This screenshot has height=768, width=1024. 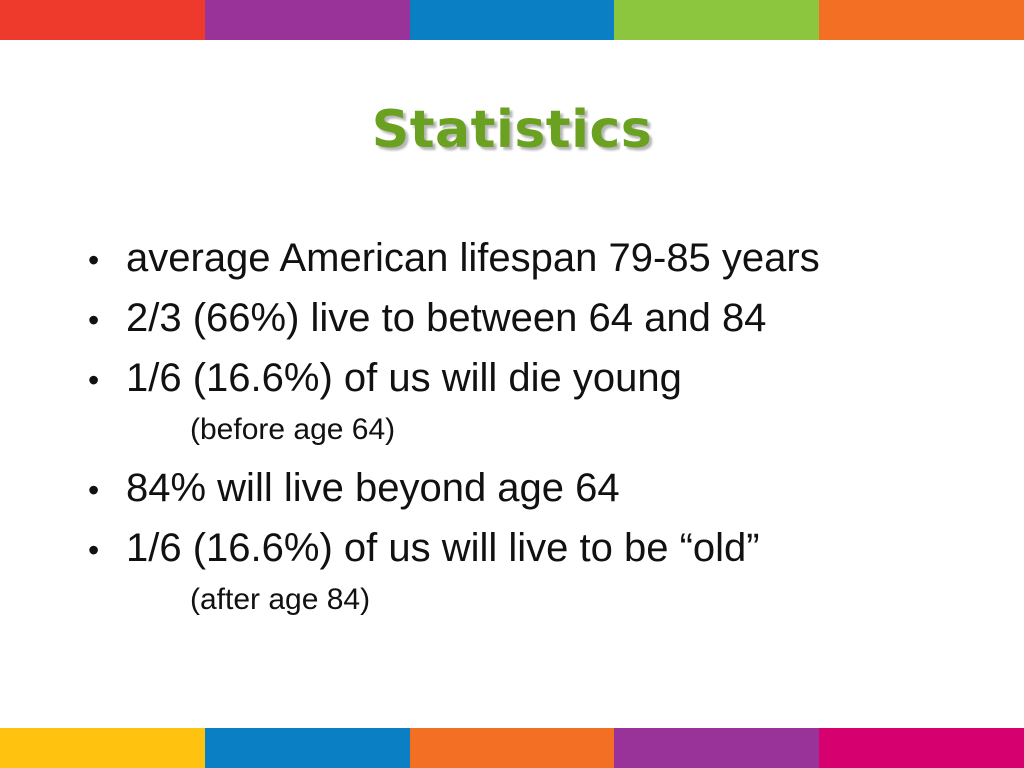 What do you see at coordinates (443, 548) in the screenshot?
I see `bullet-text: 1/6 (16.6%) of us will live to be “old”` at bounding box center [443, 548].